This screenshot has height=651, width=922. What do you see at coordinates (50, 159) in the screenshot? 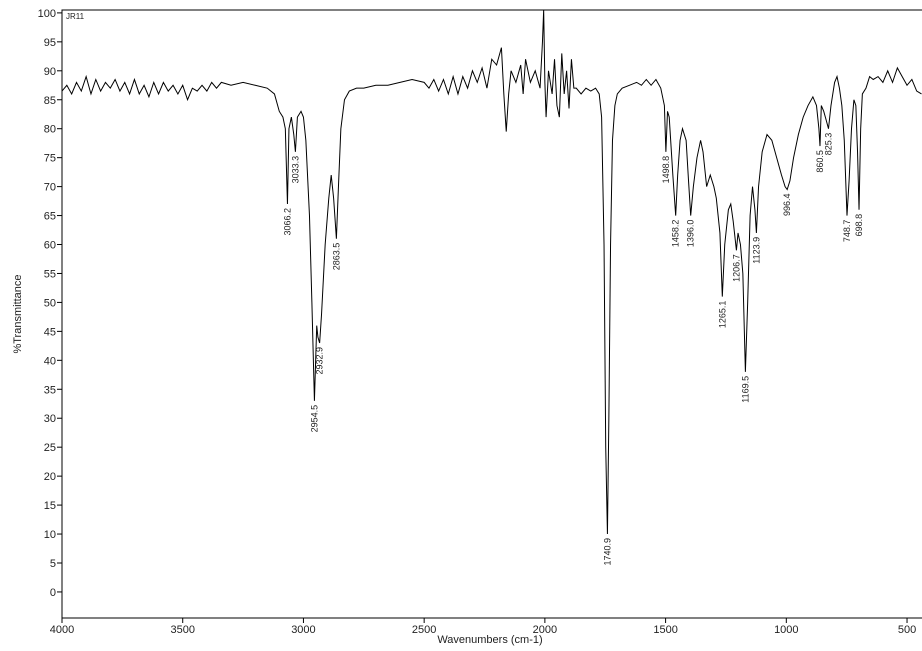
I see `y-tick-label: 75` at bounding box center [50, 159].